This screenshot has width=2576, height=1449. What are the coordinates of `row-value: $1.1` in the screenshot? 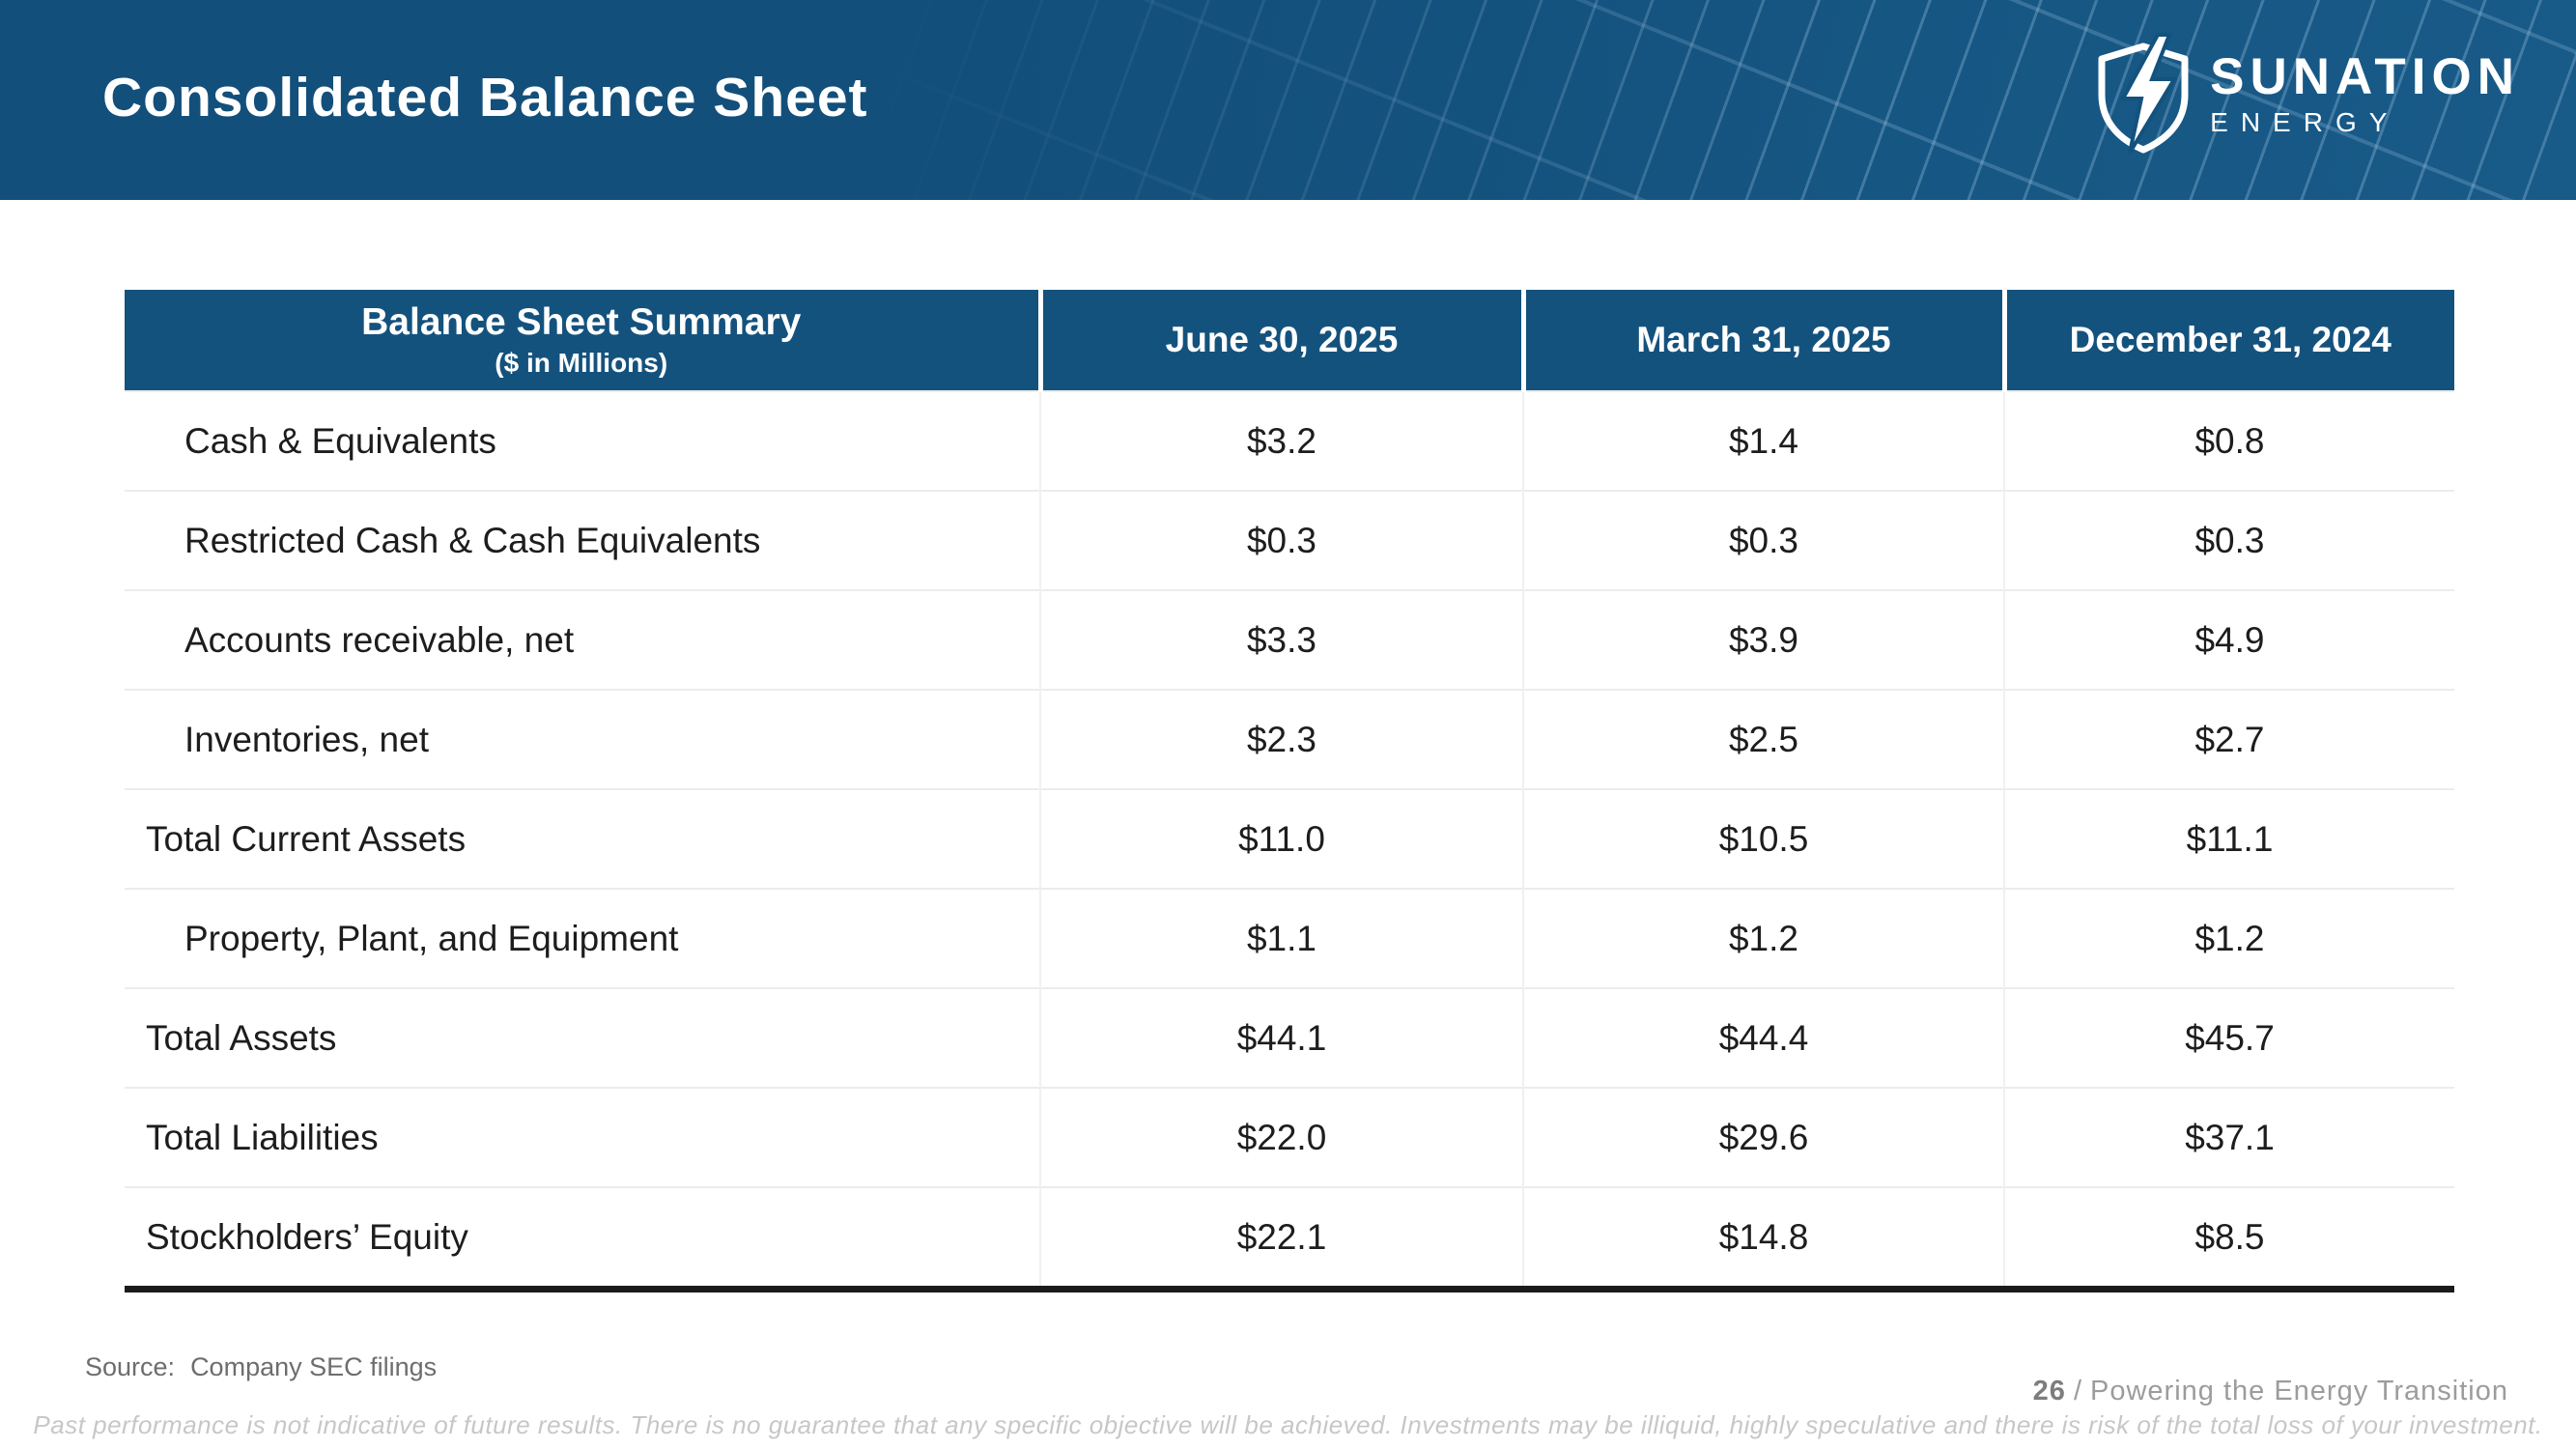 It's located at (1281, 938).